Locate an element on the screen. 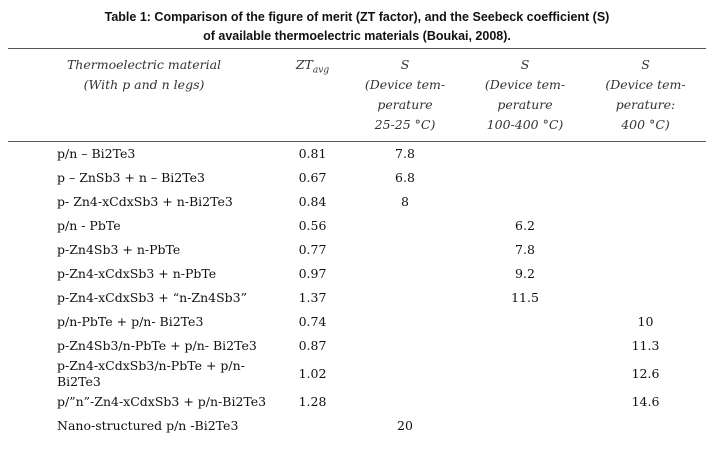 This screenshot has height=457, width=714. value-cell: 11.5 is located at coordinates (525, 297).